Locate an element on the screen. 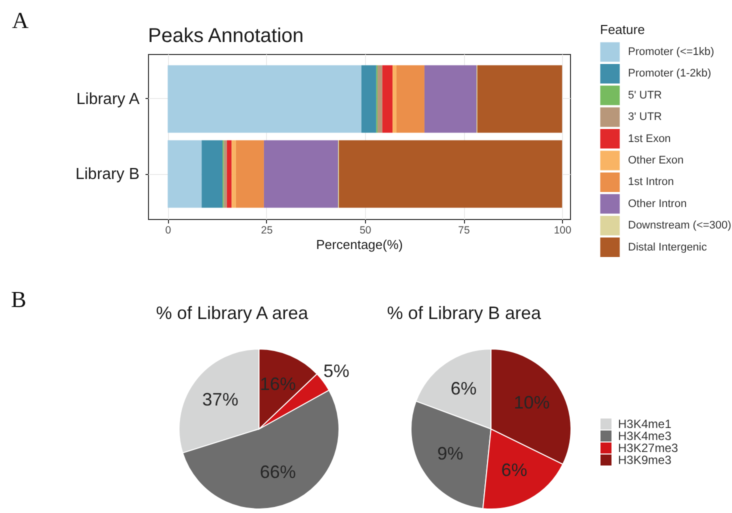 Image resolution: width=732 pixels, height=513 pixels. legend-label: H3K9me3 is located at coordinates (645, 460).